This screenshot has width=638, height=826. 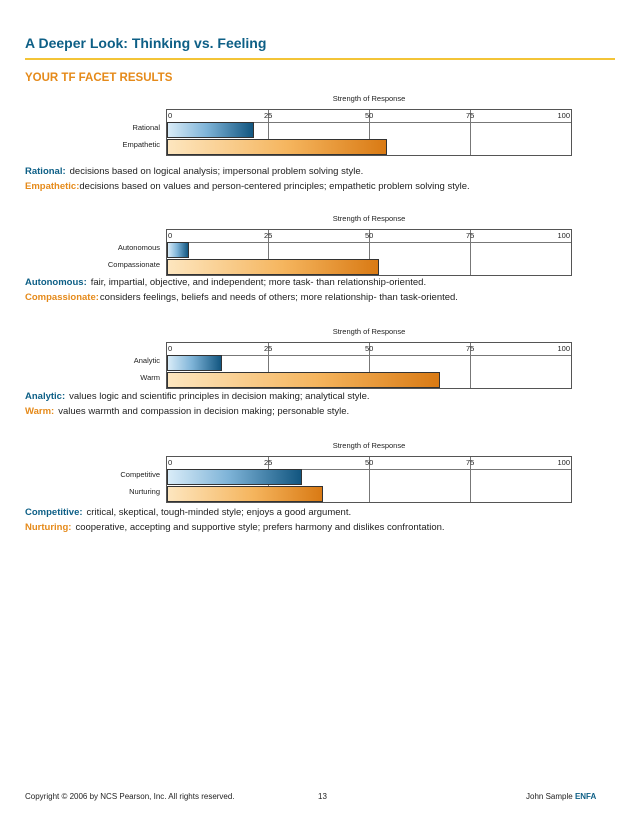 I want to click on term-autonomous: Autonomous:, so click(x=56, y=282).